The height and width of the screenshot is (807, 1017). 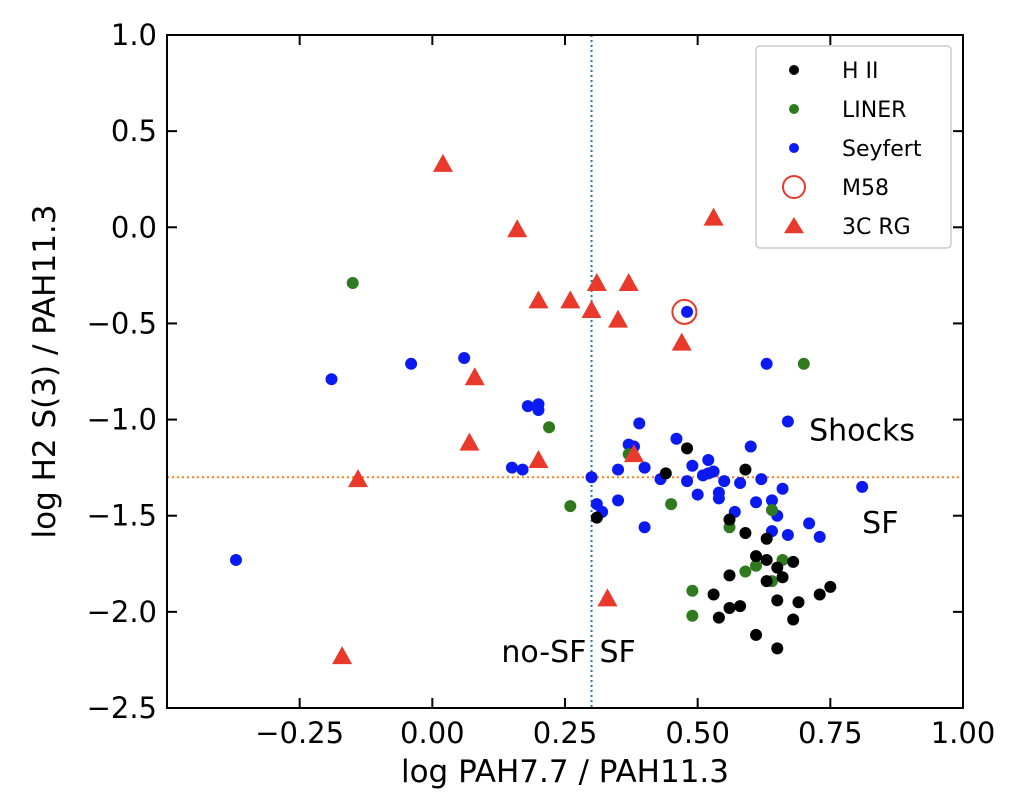 I want to click on x-axis-label: log PAH7.7 / PAH11.3, so click(x=565, y=772).